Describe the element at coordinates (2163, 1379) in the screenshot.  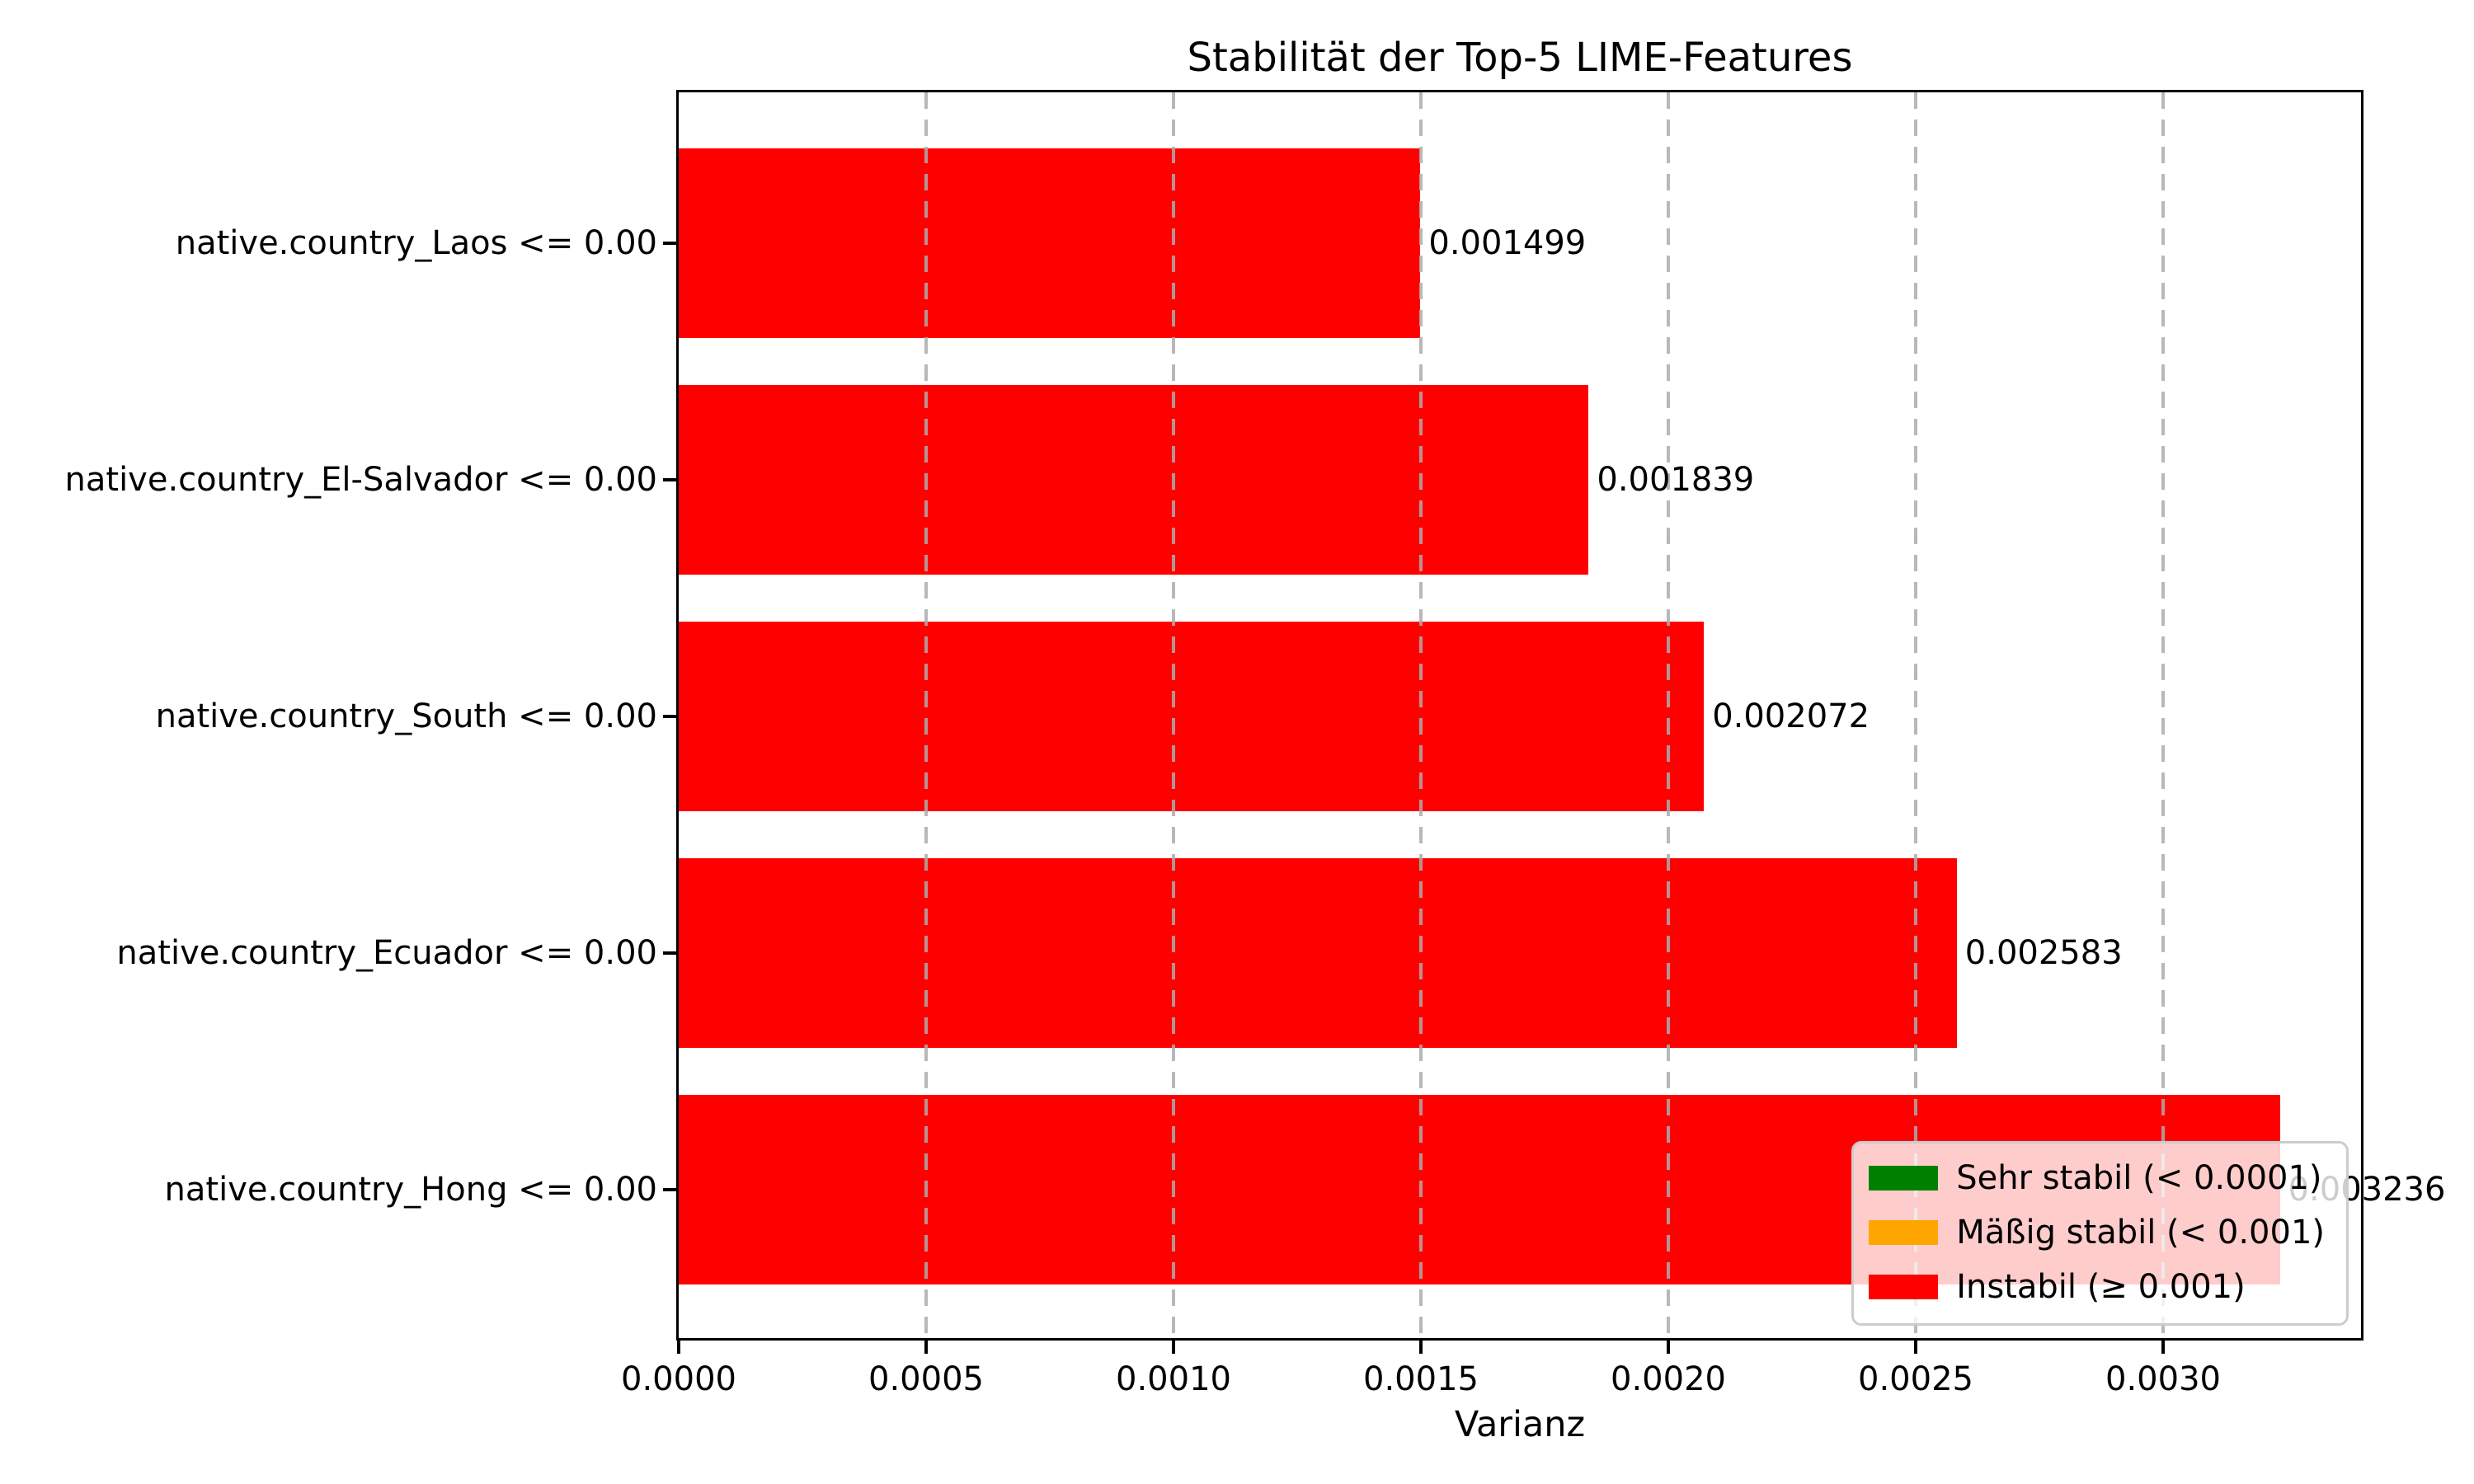
I see `x-tick-label: 0.0030` at that location.